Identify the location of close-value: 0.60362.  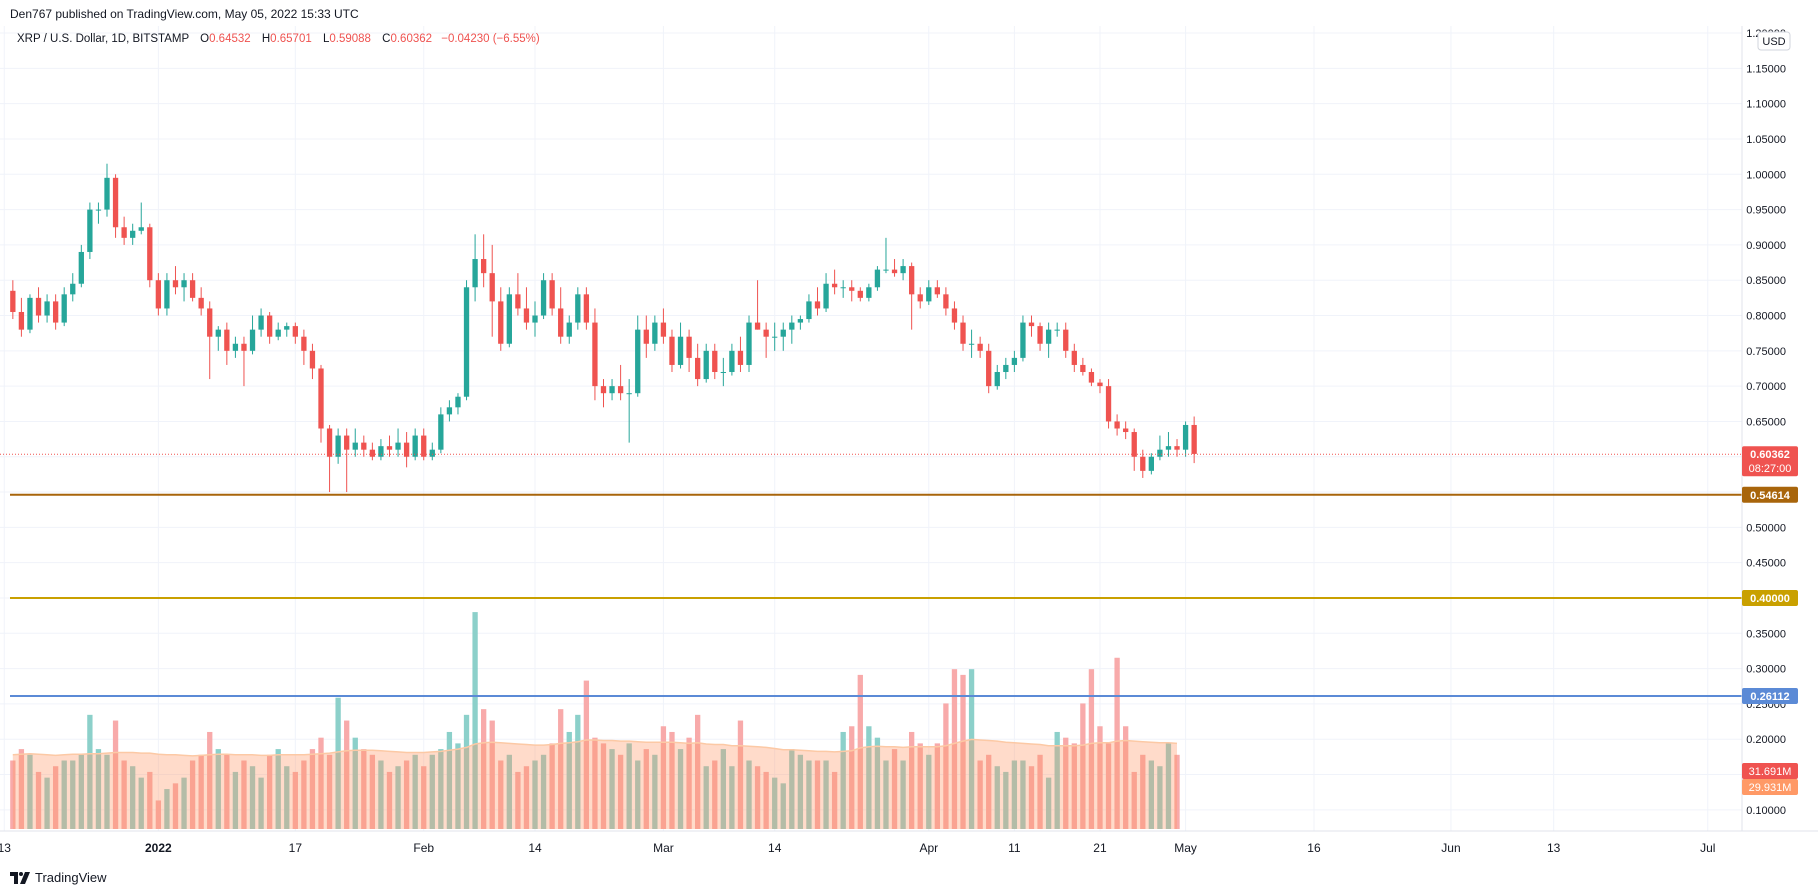
(411, 39).